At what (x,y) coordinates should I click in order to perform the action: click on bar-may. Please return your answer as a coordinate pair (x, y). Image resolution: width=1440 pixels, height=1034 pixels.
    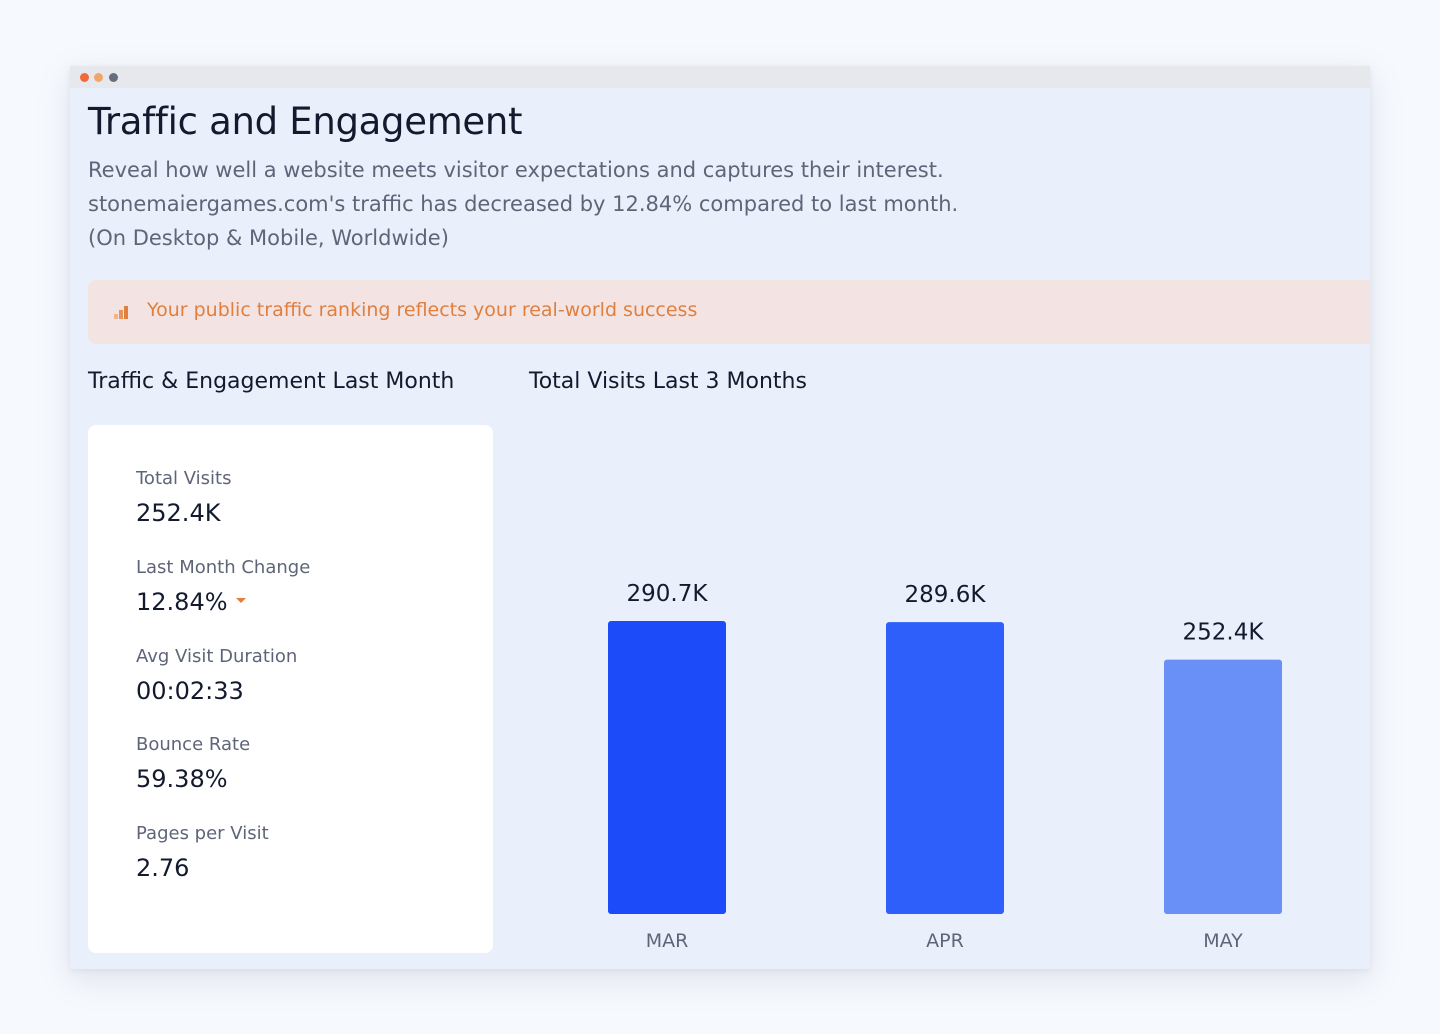
    Looking at the image, I should click on (1223, 786).